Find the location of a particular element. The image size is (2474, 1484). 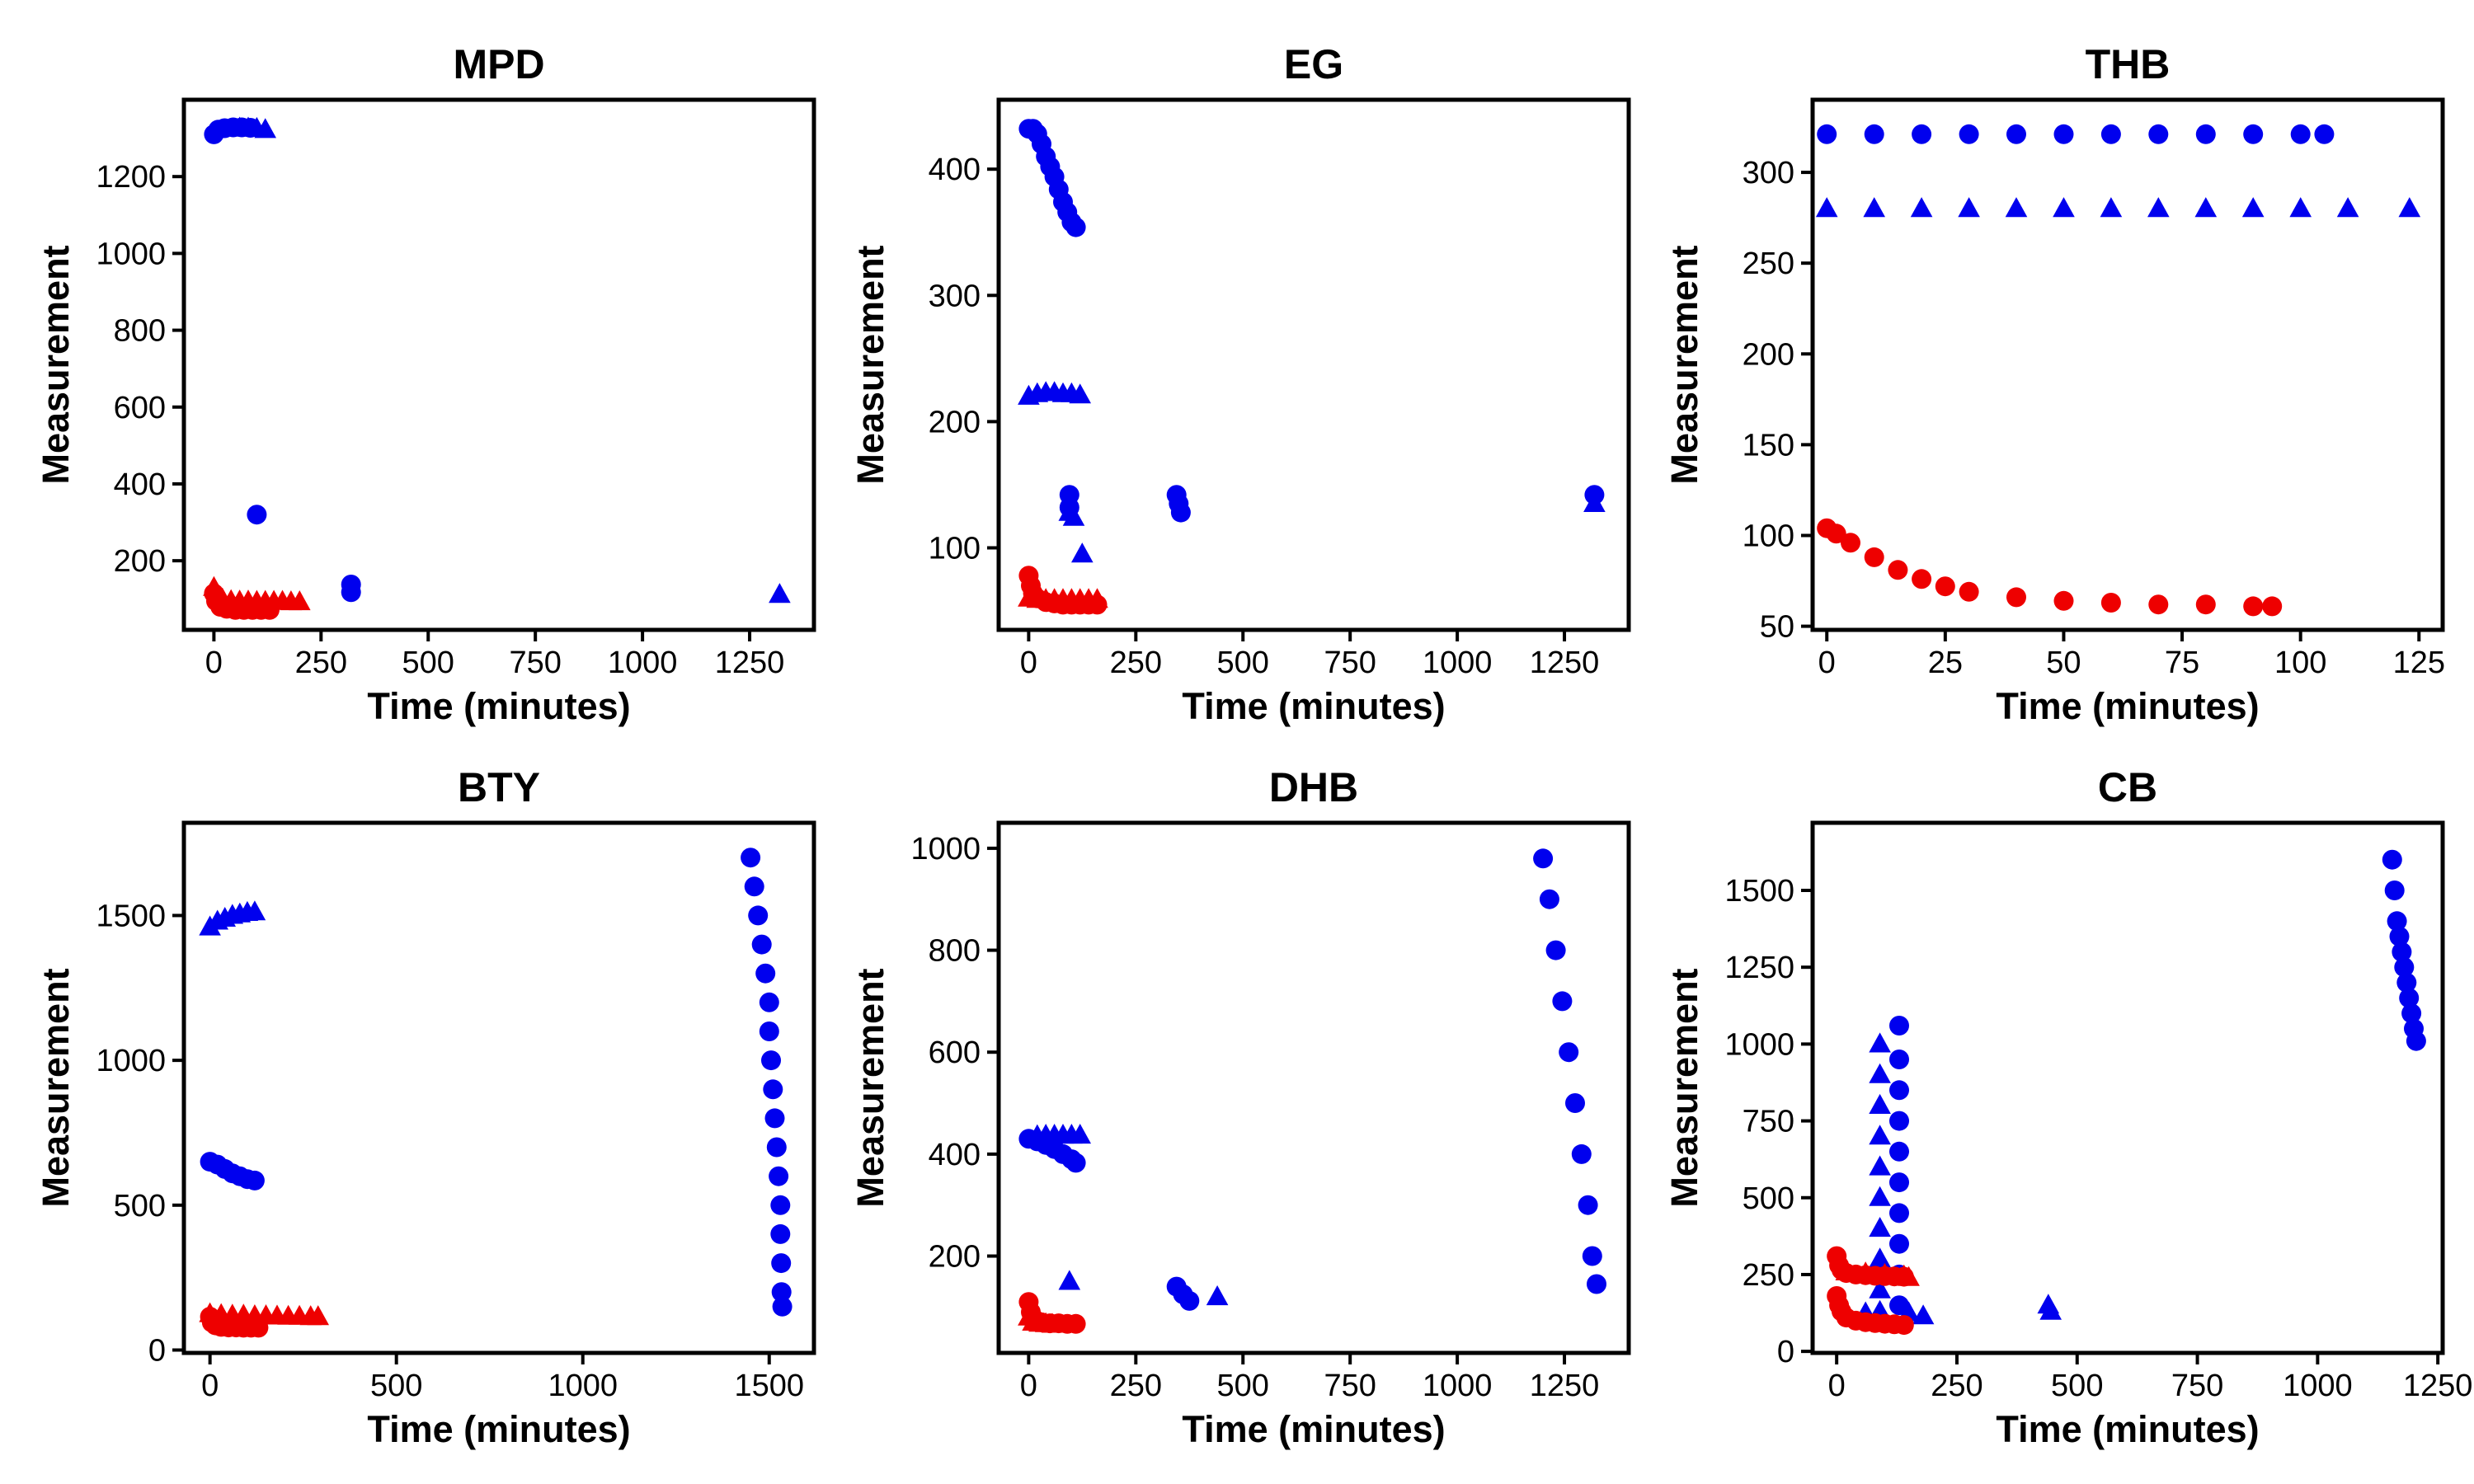

y-tick-label: 800 is located at coordinates (140, 331).